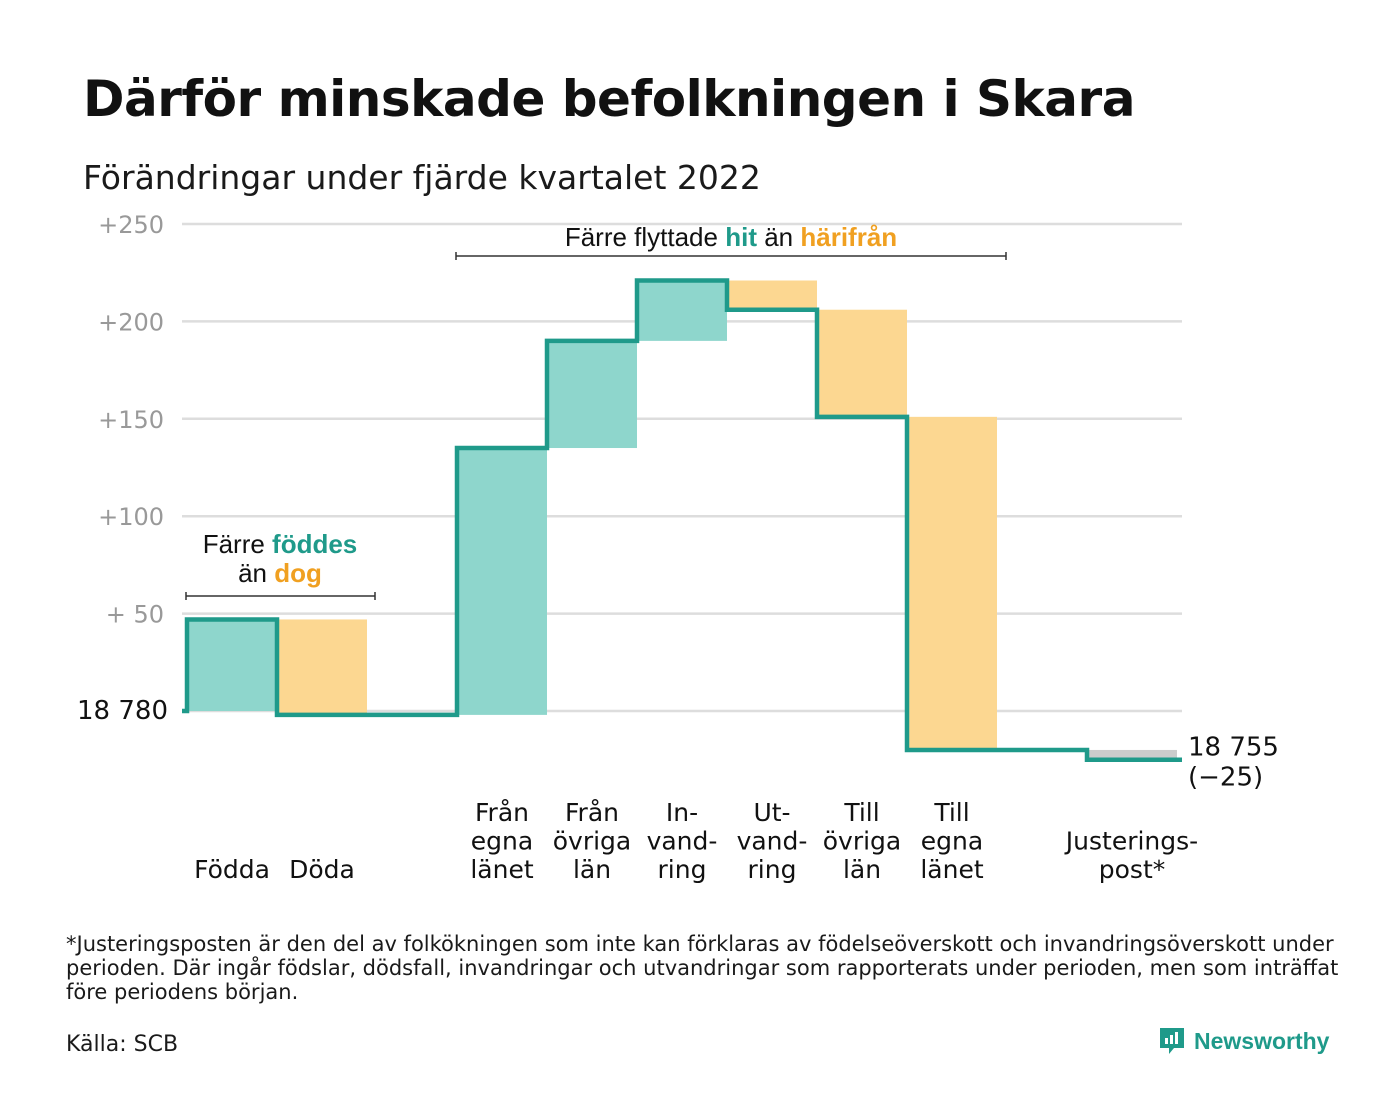 The image size is (1400, 1120). I want to click on annotation-migration: Färre flyttade hit än härifrån, so click(731, 237).